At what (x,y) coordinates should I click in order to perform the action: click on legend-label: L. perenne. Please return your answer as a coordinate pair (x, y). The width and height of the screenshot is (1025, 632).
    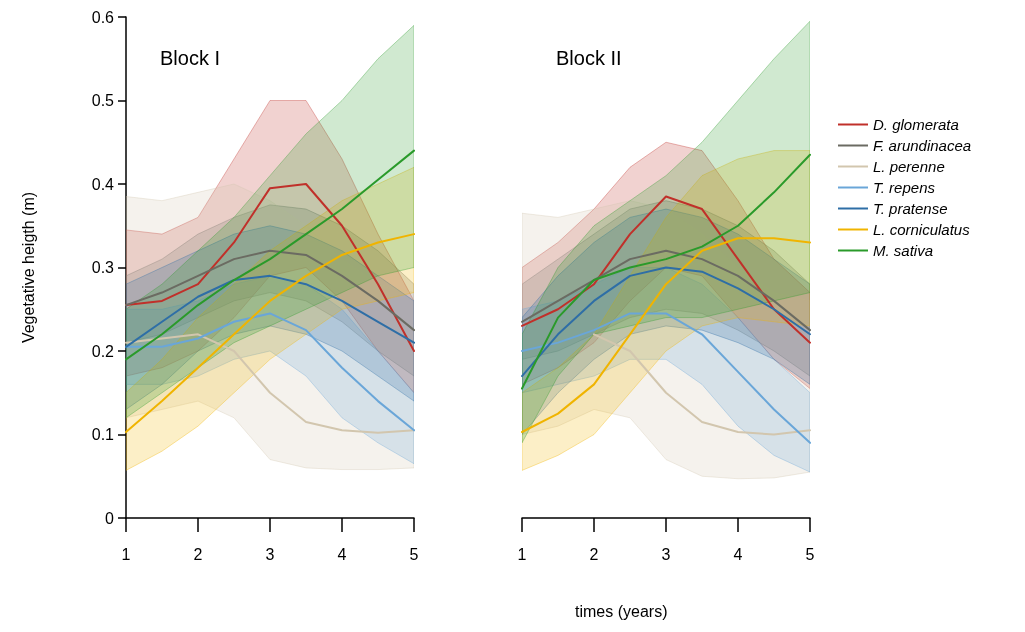
    Looking at the image, I should click on (909, 166).